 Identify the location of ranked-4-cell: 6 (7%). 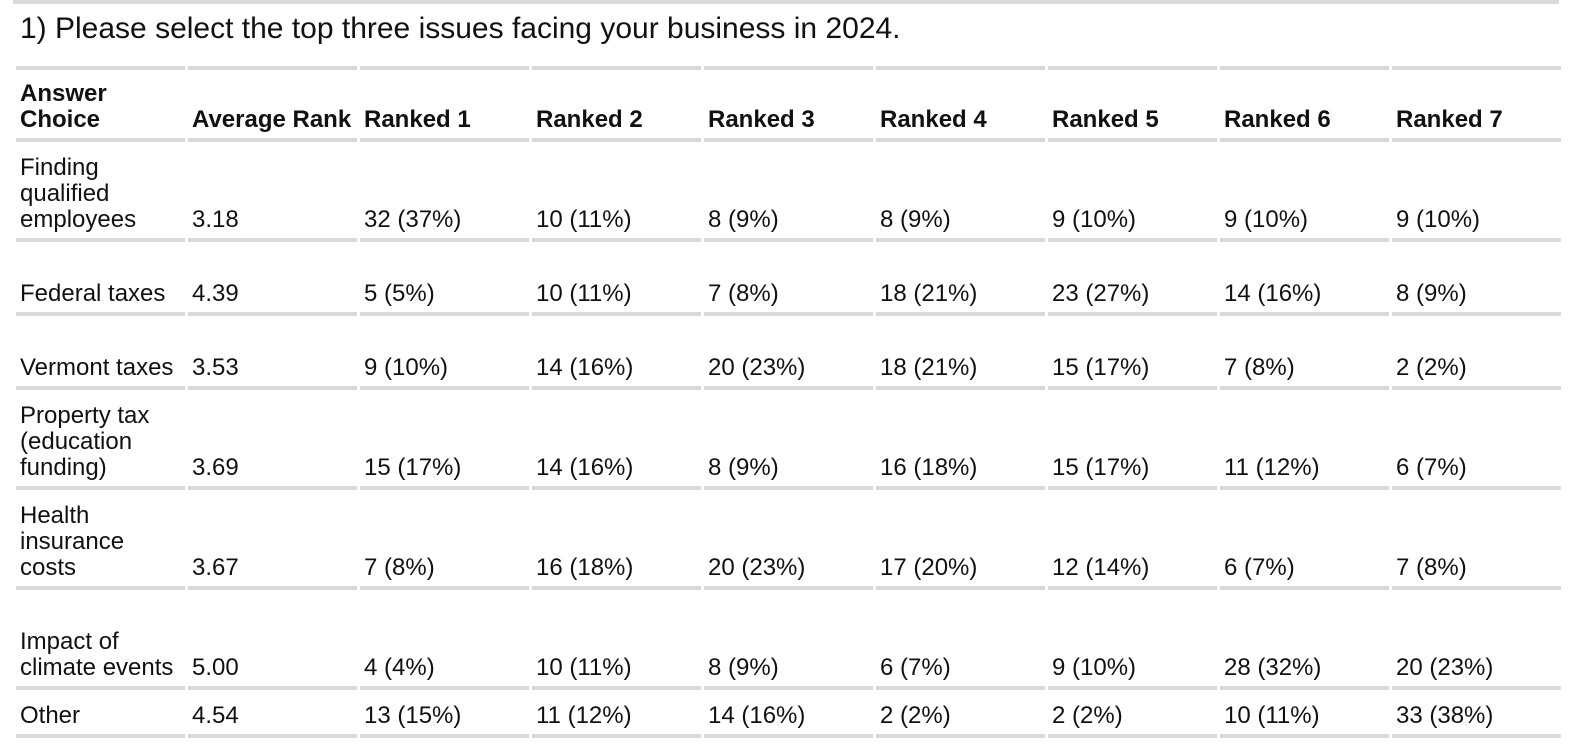
(960, 640).